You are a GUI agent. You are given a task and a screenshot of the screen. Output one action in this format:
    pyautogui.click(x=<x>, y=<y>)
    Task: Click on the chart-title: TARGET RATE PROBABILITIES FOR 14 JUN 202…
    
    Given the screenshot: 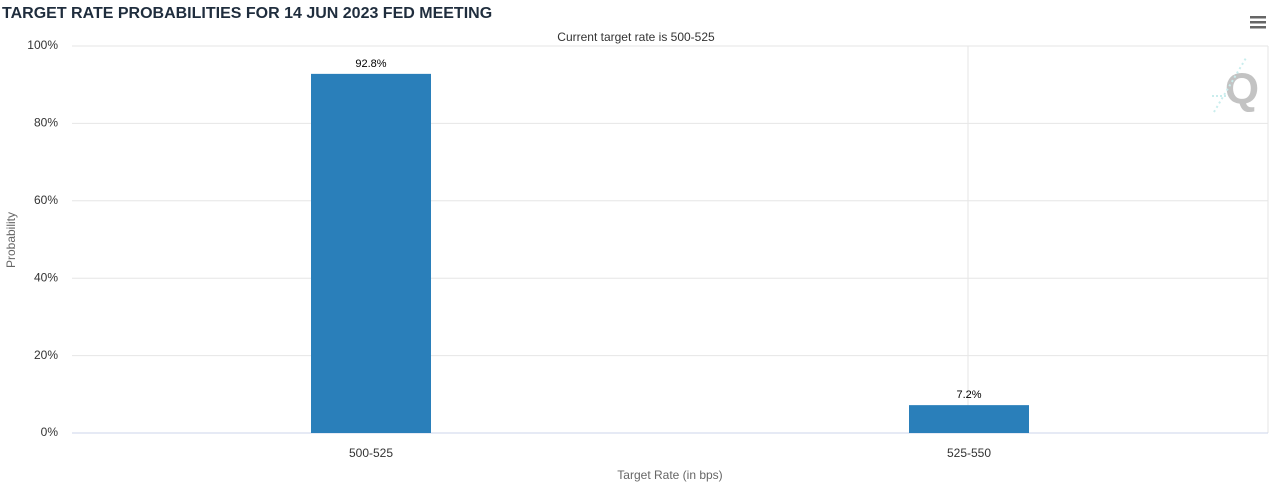 What is the action you would take?
    pyautogui.click(x=247, y=13)
    